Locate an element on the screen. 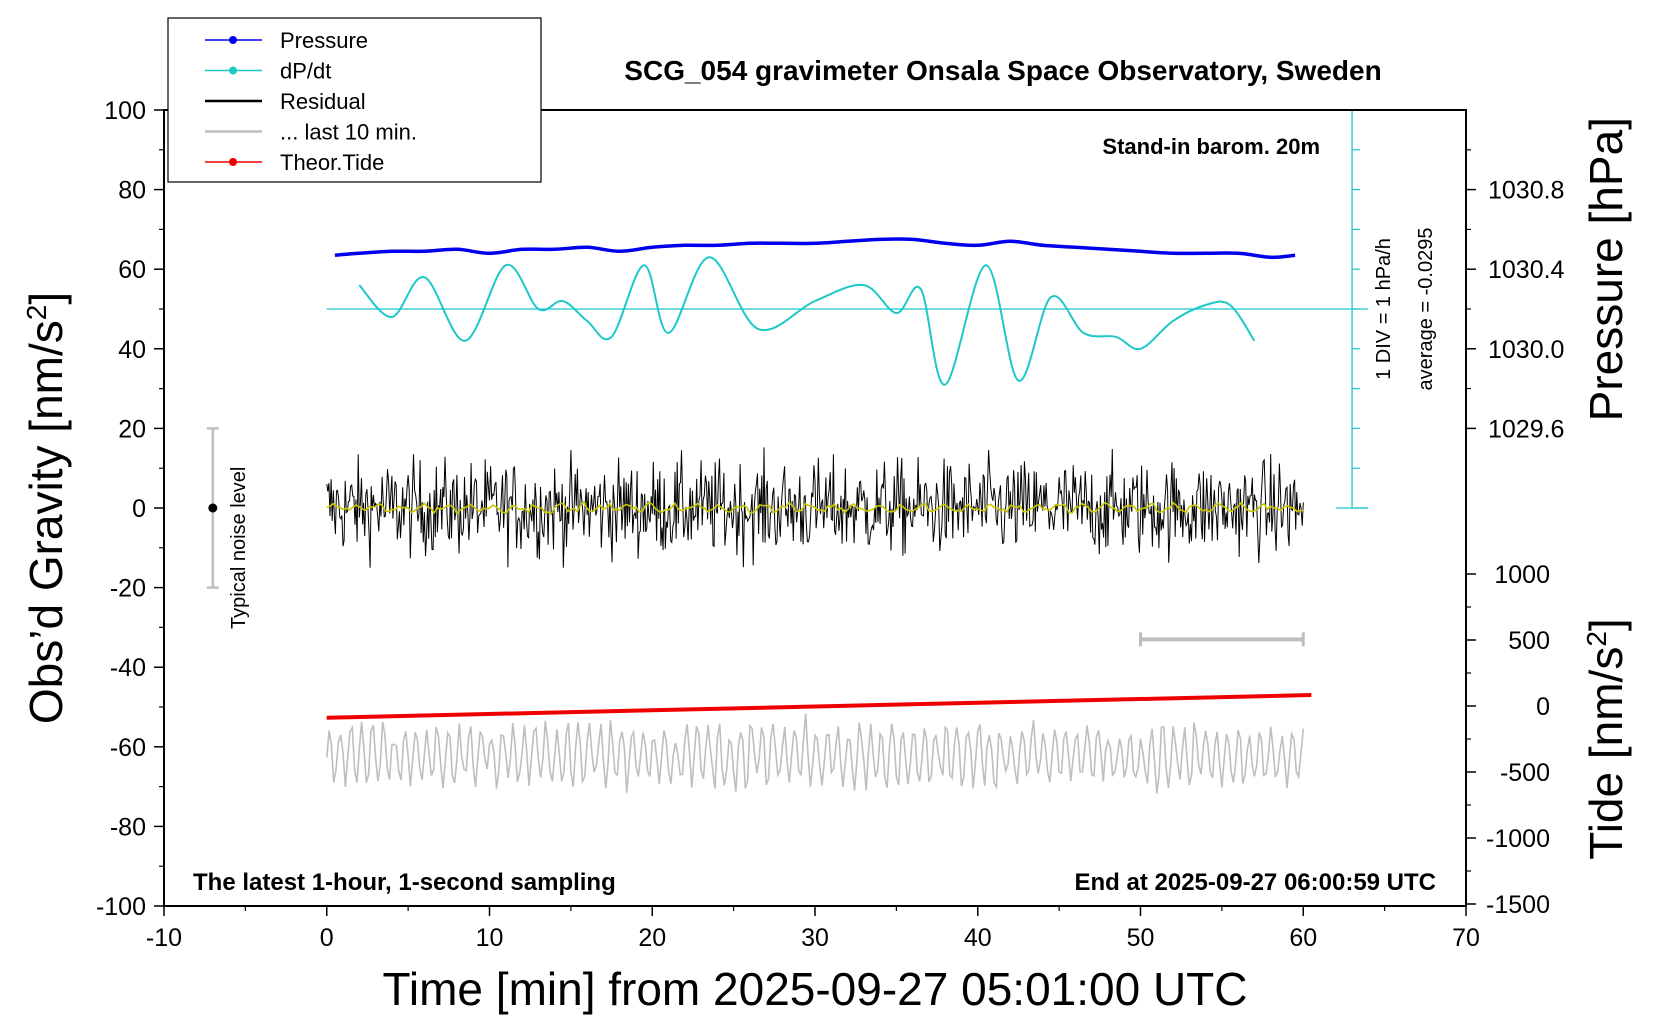 Image resolution: width=1660 pixels, height=1020 pixels. y-left-tick-label: 20 is located at coordinates (132, 429).